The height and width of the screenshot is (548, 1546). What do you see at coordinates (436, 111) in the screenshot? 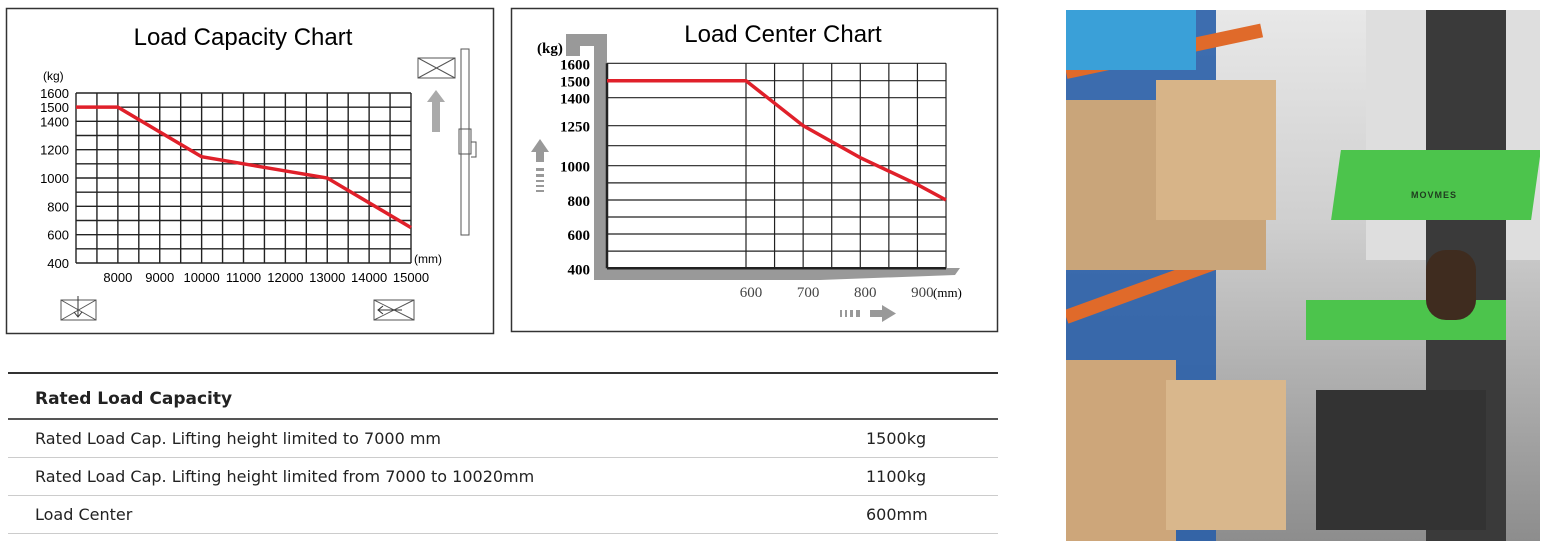
I see `up-arrow-icon` at bounding box center [436, 111].